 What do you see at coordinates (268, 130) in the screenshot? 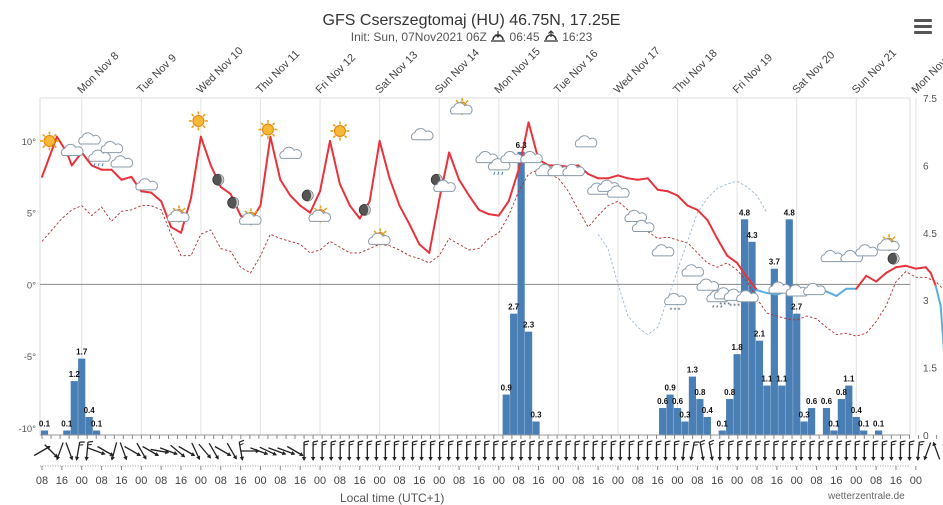
I see `sun-icon` at bounding box center [268, 130].